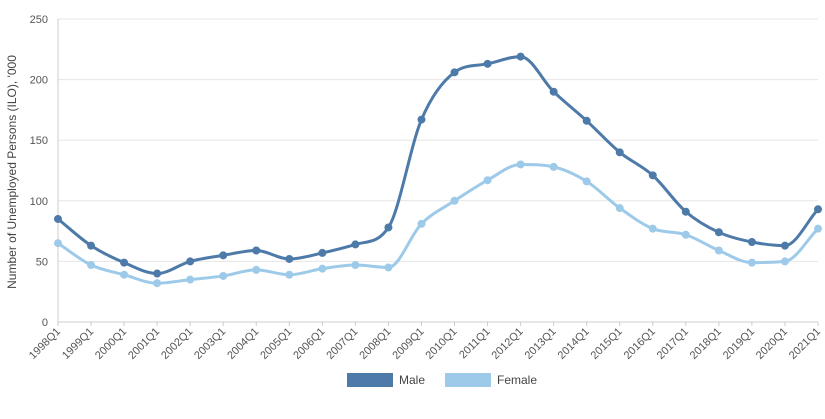 This screenshot has height=419, width=825. What do you see at coordinates (78, 344) in the screenshot?
I see `x-tick-label: 1999Q1` at bounding box center [78, 344].